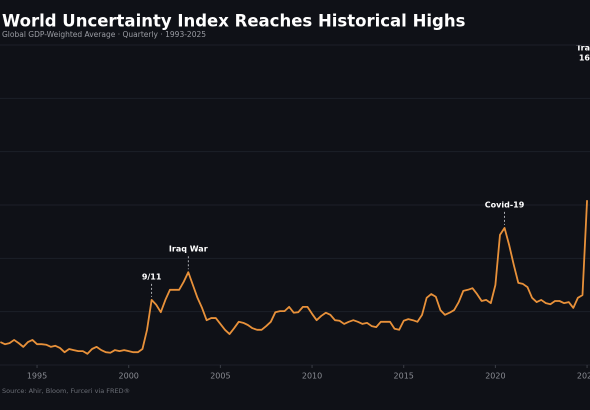 The image size is (590, 410). I want to click on annotation: 9/11, so click(152, 276).